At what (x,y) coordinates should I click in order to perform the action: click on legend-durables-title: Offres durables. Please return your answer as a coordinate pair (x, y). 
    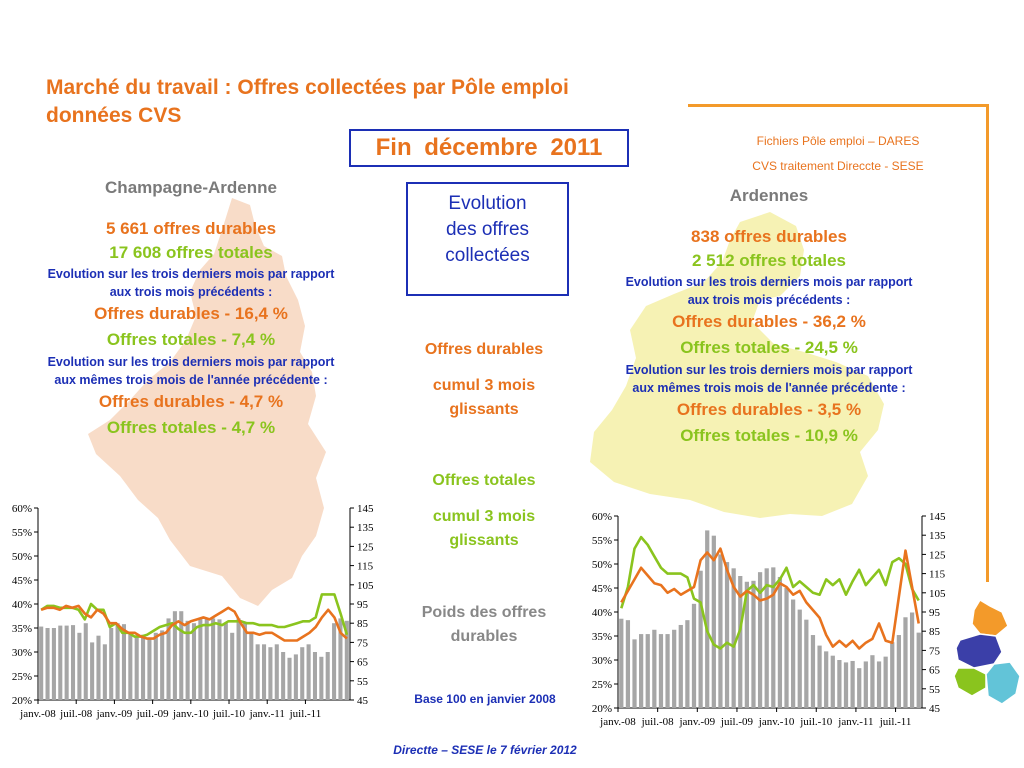
    Looking at the image, I should click on (484, 349).